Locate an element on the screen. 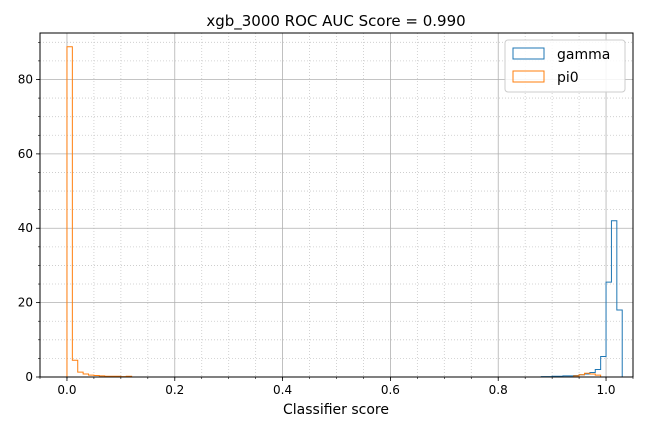 The image size is (648, 432). y-tick-label: 40 is located at coordinates (25, 228).